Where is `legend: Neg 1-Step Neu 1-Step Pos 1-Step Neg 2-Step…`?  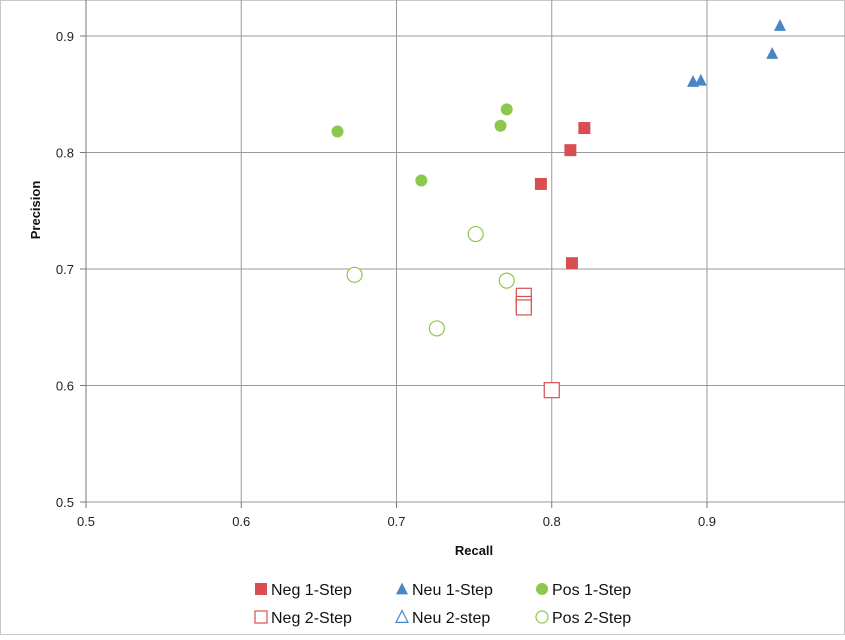
legend: Neg 1-Step Neu 1-Step Pos 1-Step Neg 2-Step… is located at coordinates (442, 604).